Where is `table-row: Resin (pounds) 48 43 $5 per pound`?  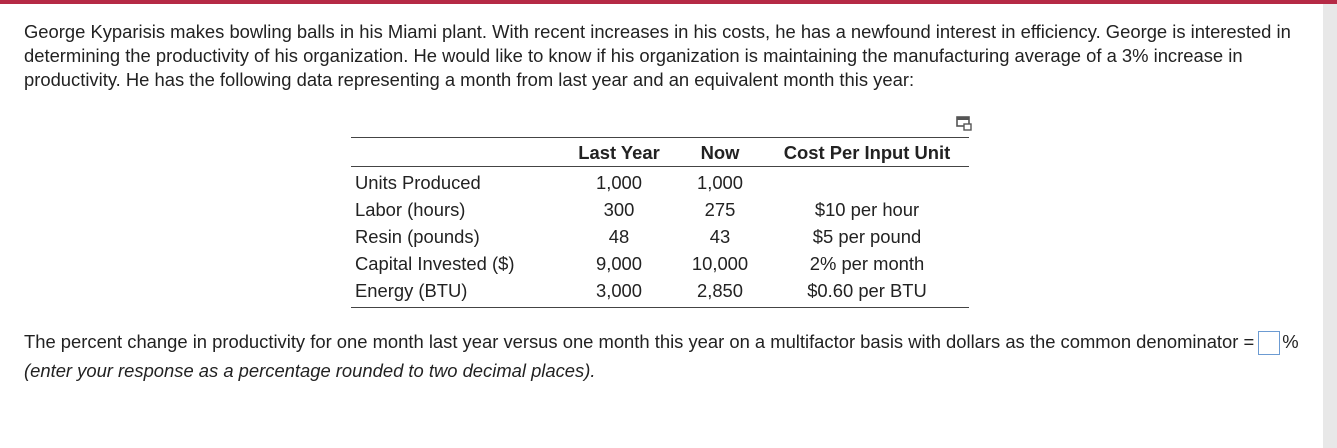
table-row: Resin (pounds) 48 43 $5 per pound is located at coordinates (660, 236).